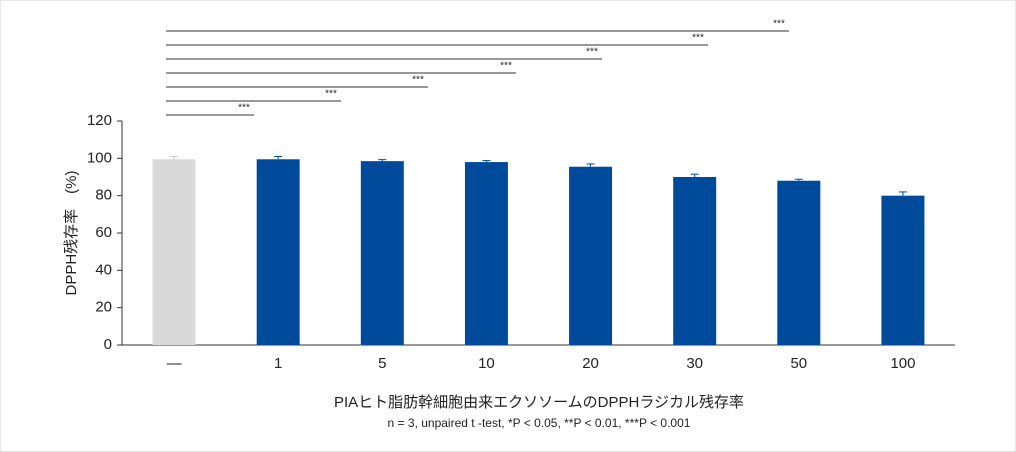  What do you see at coordinates (902, 363) in the screenshot?
I see `x-tick-label: 100` at bounding box center [902, 363].